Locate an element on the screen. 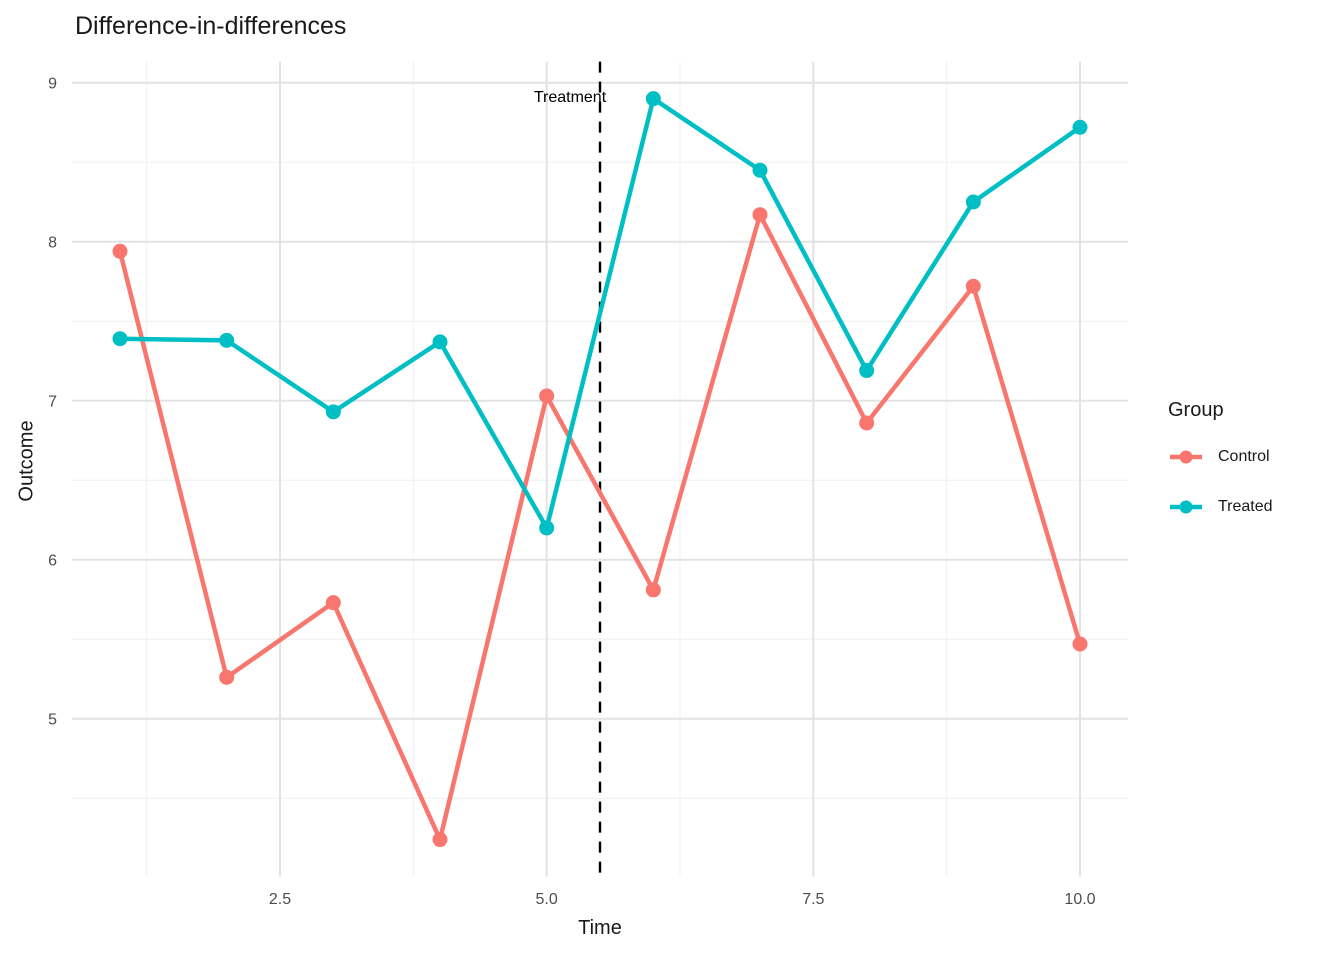 The height and width of the screenshot is (960, 1344). x-tick-label: 2.5 is located at coordinates (280, 899).